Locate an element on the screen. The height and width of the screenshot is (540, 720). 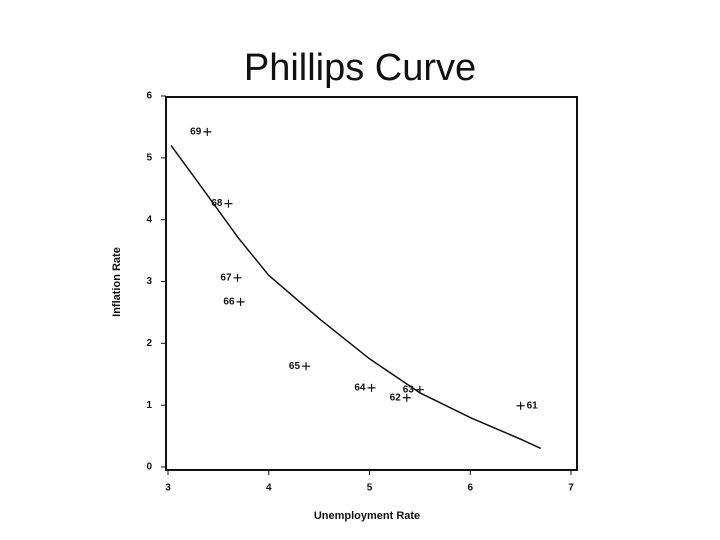
point-label: 66 is located at coordinates (229, 302).